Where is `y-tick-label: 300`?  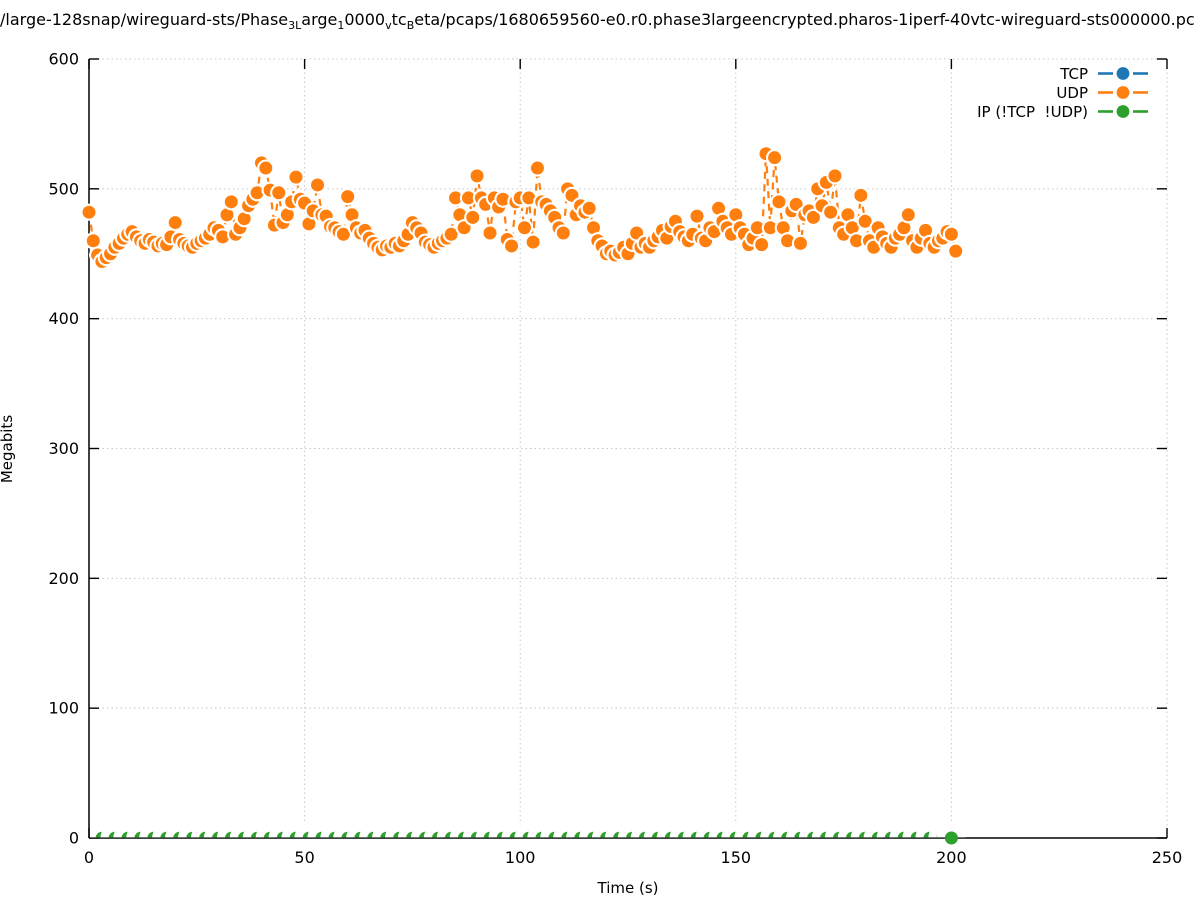 y-tick-label: 300 is located at coordinates (63, 448).